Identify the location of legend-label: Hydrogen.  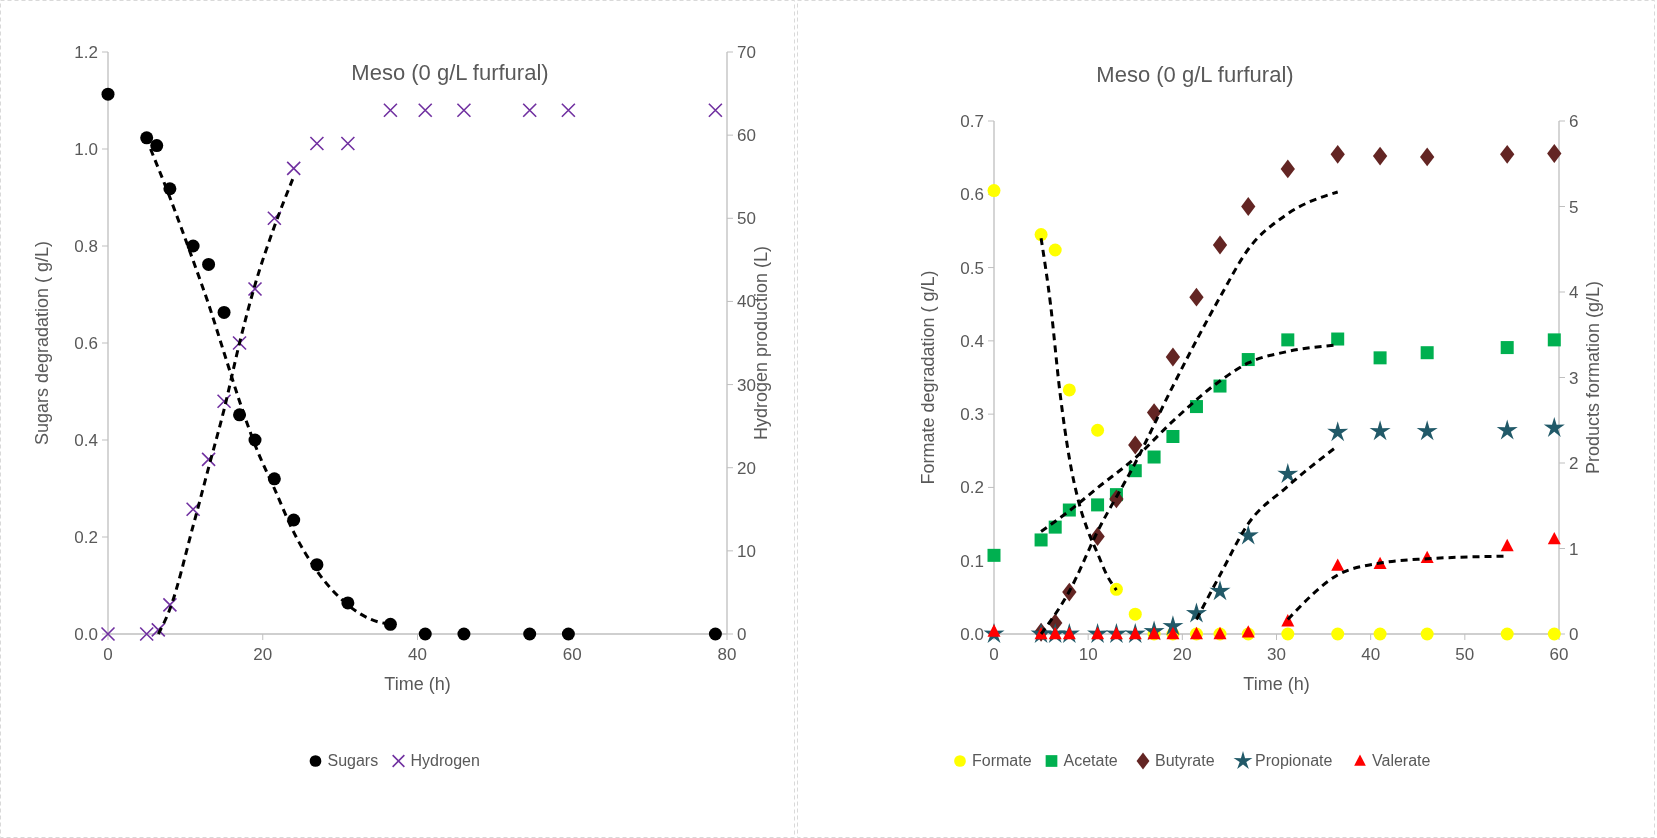
(445, 760).